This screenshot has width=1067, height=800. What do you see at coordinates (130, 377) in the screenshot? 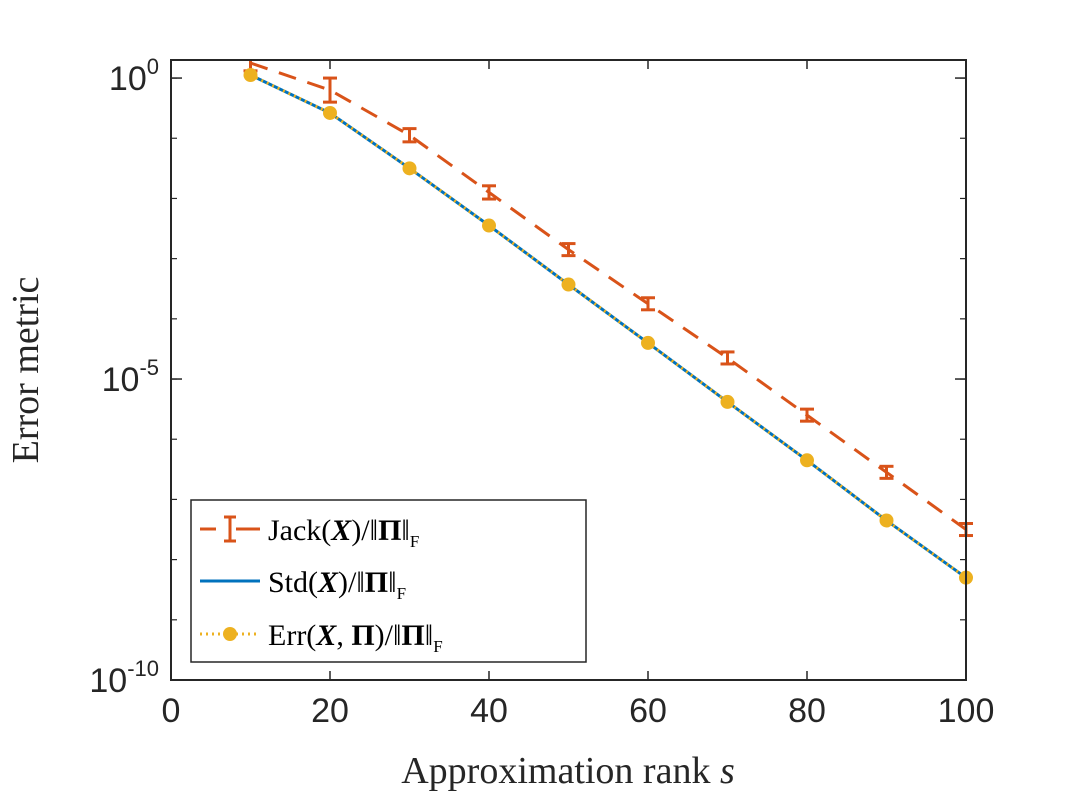
I see `y-tick-label: 10⁻⁵` at bounding box center [130, 377].